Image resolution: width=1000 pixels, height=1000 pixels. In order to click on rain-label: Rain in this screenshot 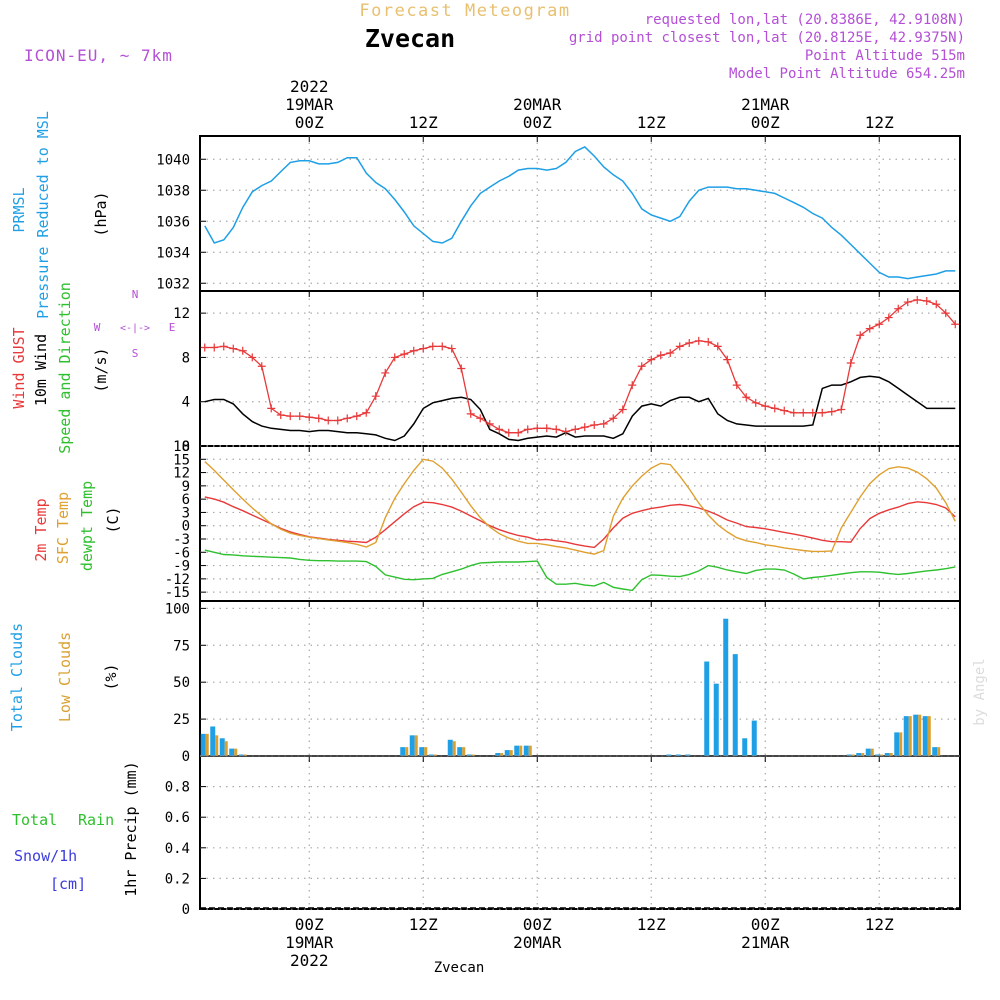, I will do `click(96, 820)`.